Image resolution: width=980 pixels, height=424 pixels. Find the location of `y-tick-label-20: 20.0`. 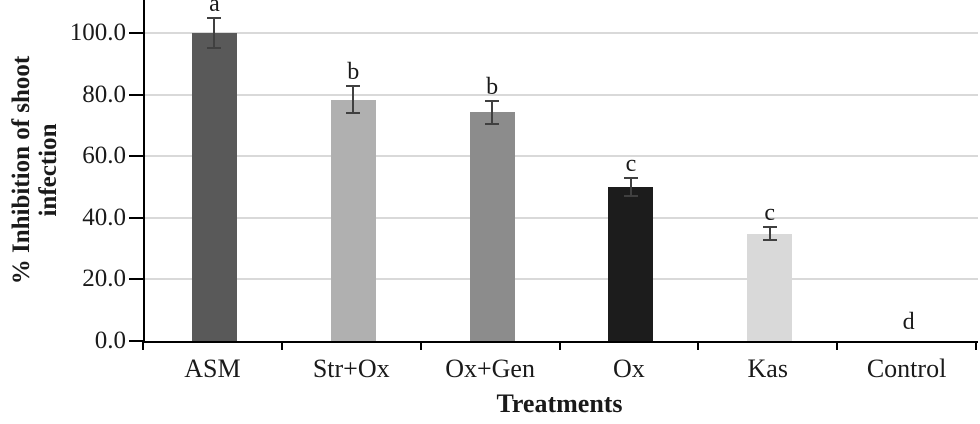

y-tick-label-20: 20.0 is located at coordinates (104, 279).